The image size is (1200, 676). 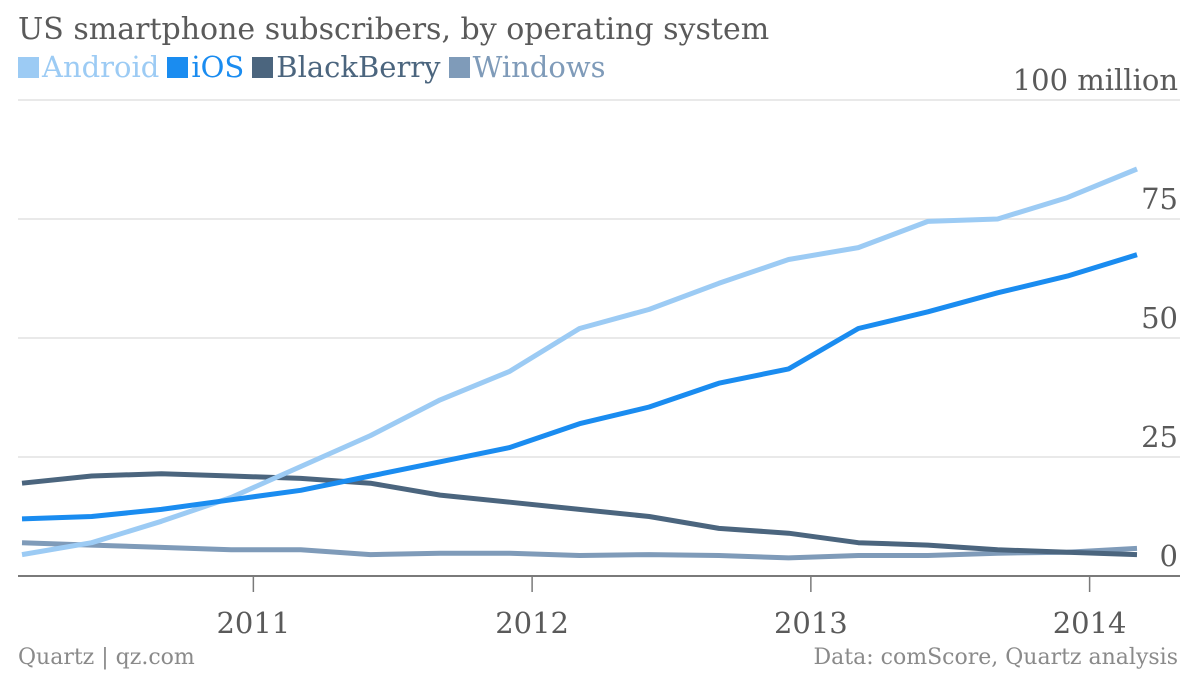 What do you see at coordinates (1090, 623) in the screenshot?
I see `x-tick-label: 2014` at bounding box center [1090, 623].